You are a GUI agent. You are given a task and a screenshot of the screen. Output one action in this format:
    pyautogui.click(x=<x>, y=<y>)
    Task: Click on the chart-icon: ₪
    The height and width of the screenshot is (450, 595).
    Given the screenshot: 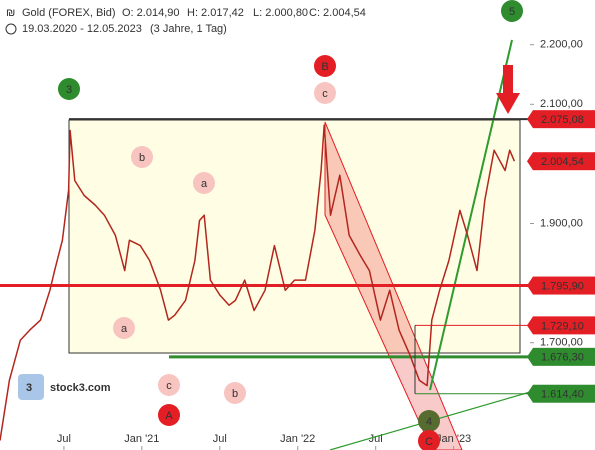 What is the action you would take?
    pyautogui.click(x=10, y=13)
    